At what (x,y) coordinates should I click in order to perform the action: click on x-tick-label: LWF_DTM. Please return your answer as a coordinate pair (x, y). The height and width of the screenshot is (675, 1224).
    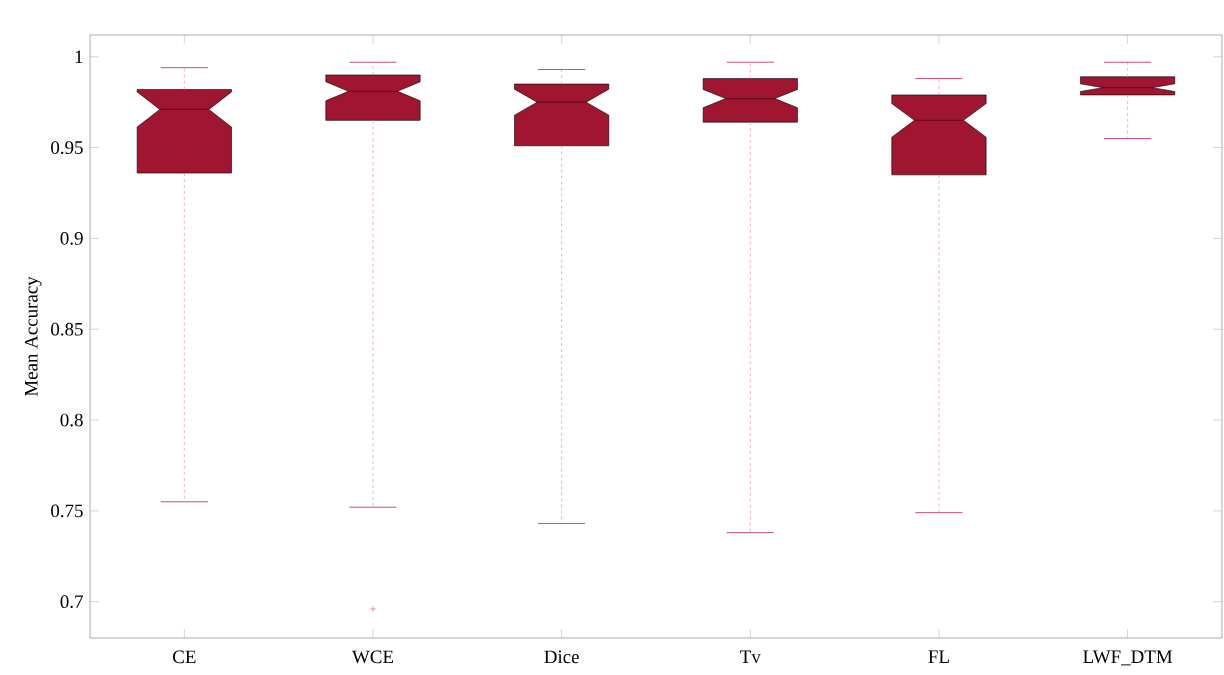
    Looking at the image, I should click on (1128, 658).